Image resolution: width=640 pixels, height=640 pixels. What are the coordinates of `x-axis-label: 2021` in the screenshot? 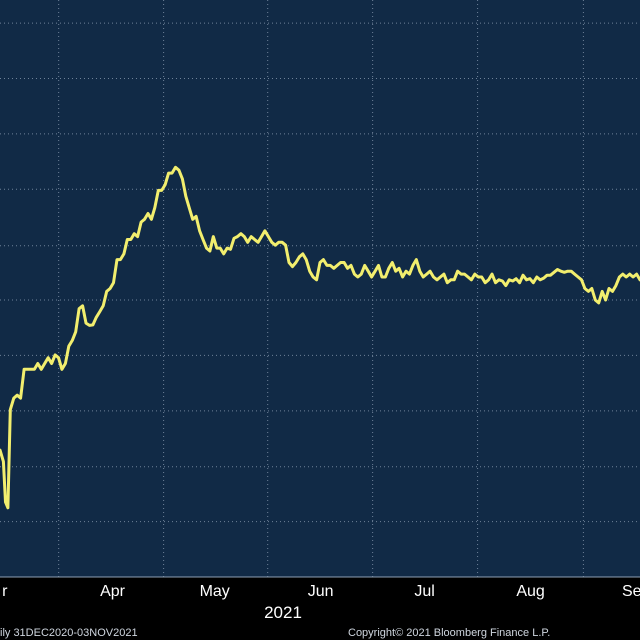 It's located at (283, 612).